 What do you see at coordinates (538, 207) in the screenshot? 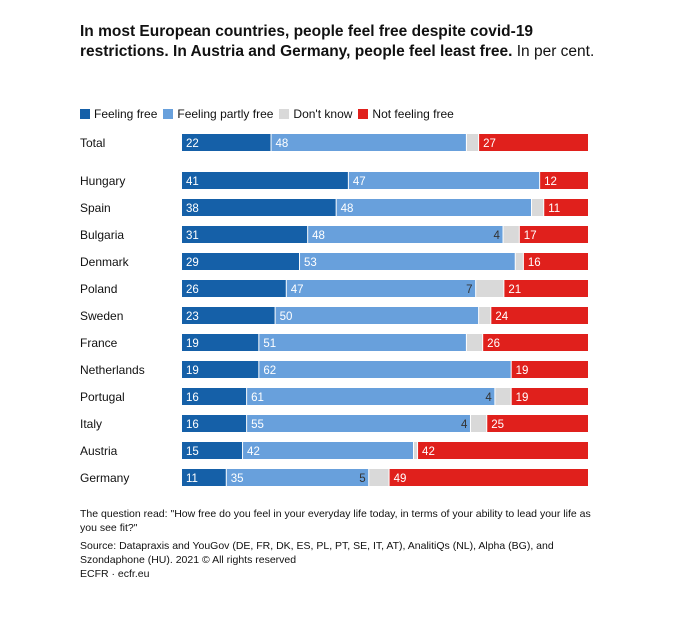
I see `bar-spain-dont-know` at bounding box center [538, 207].